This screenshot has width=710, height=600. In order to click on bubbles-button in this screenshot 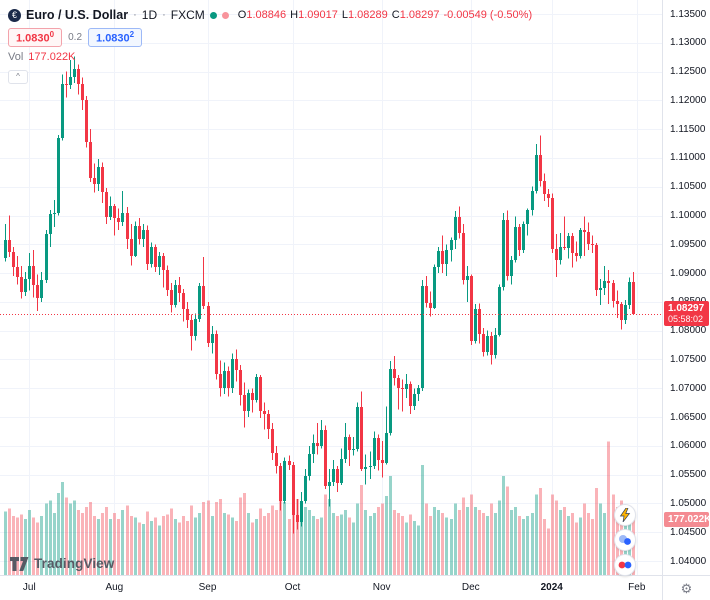, I will do `click(625, 540)`.